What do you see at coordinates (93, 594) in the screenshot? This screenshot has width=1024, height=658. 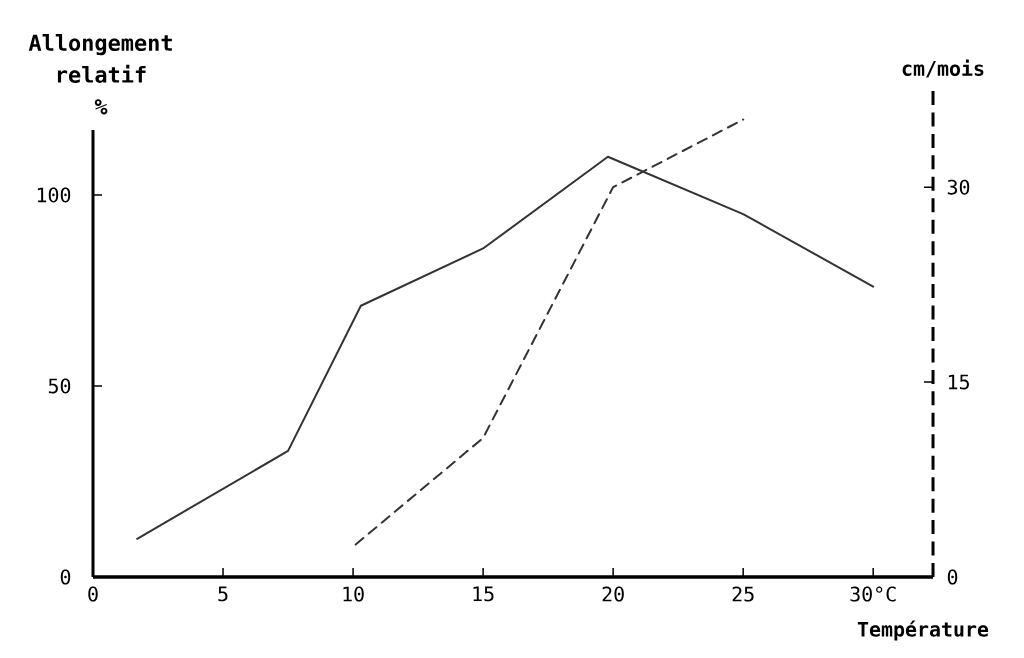 I see `x-tick-label: 0` at bounding box center [93, 594].